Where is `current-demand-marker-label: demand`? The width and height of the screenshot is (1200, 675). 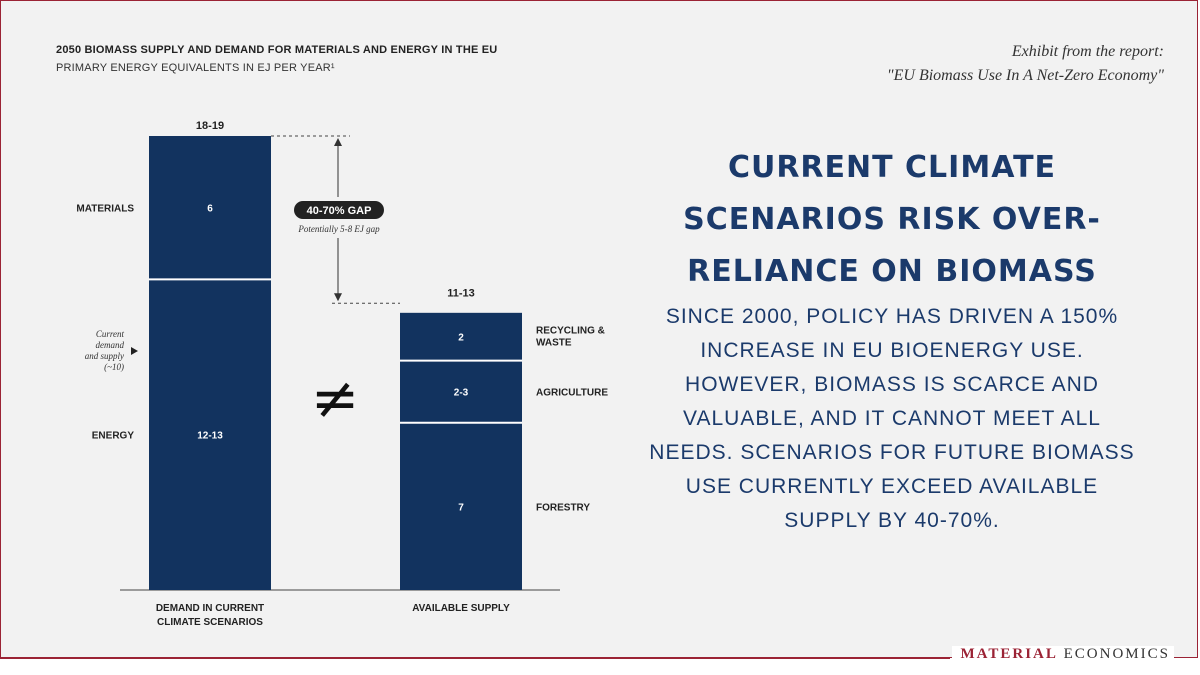
current-demand-marker-label: demand is located at coordinates (110, 345).